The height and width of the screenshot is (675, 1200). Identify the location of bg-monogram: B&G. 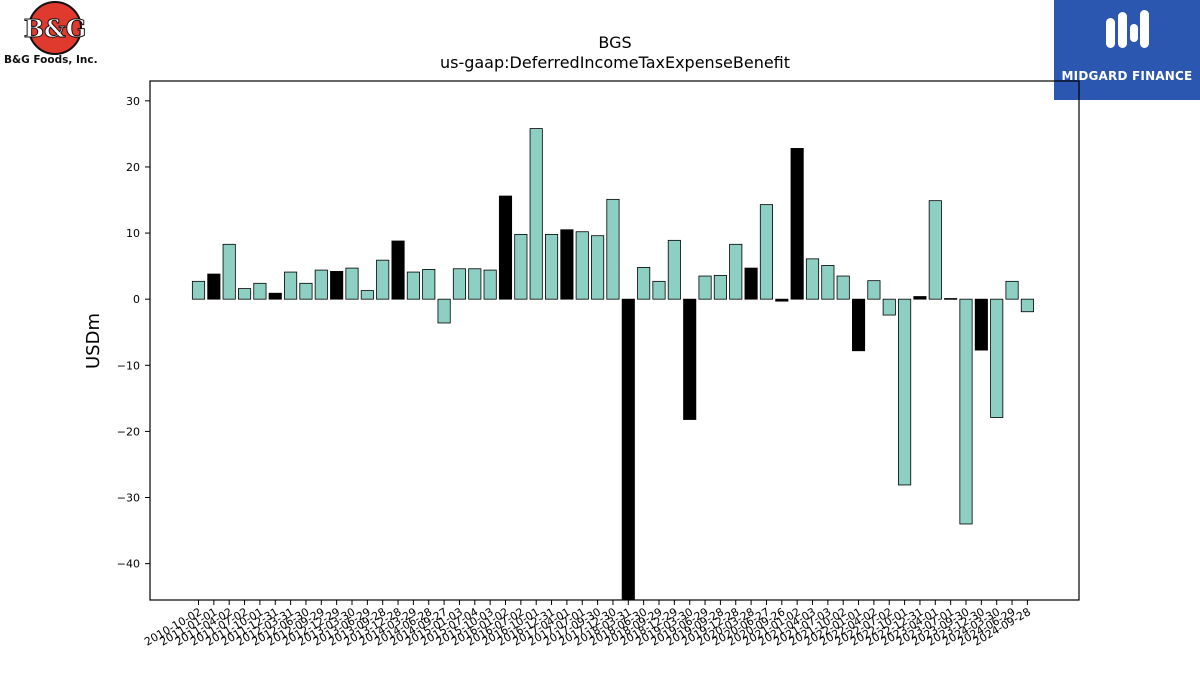
(55, 28).